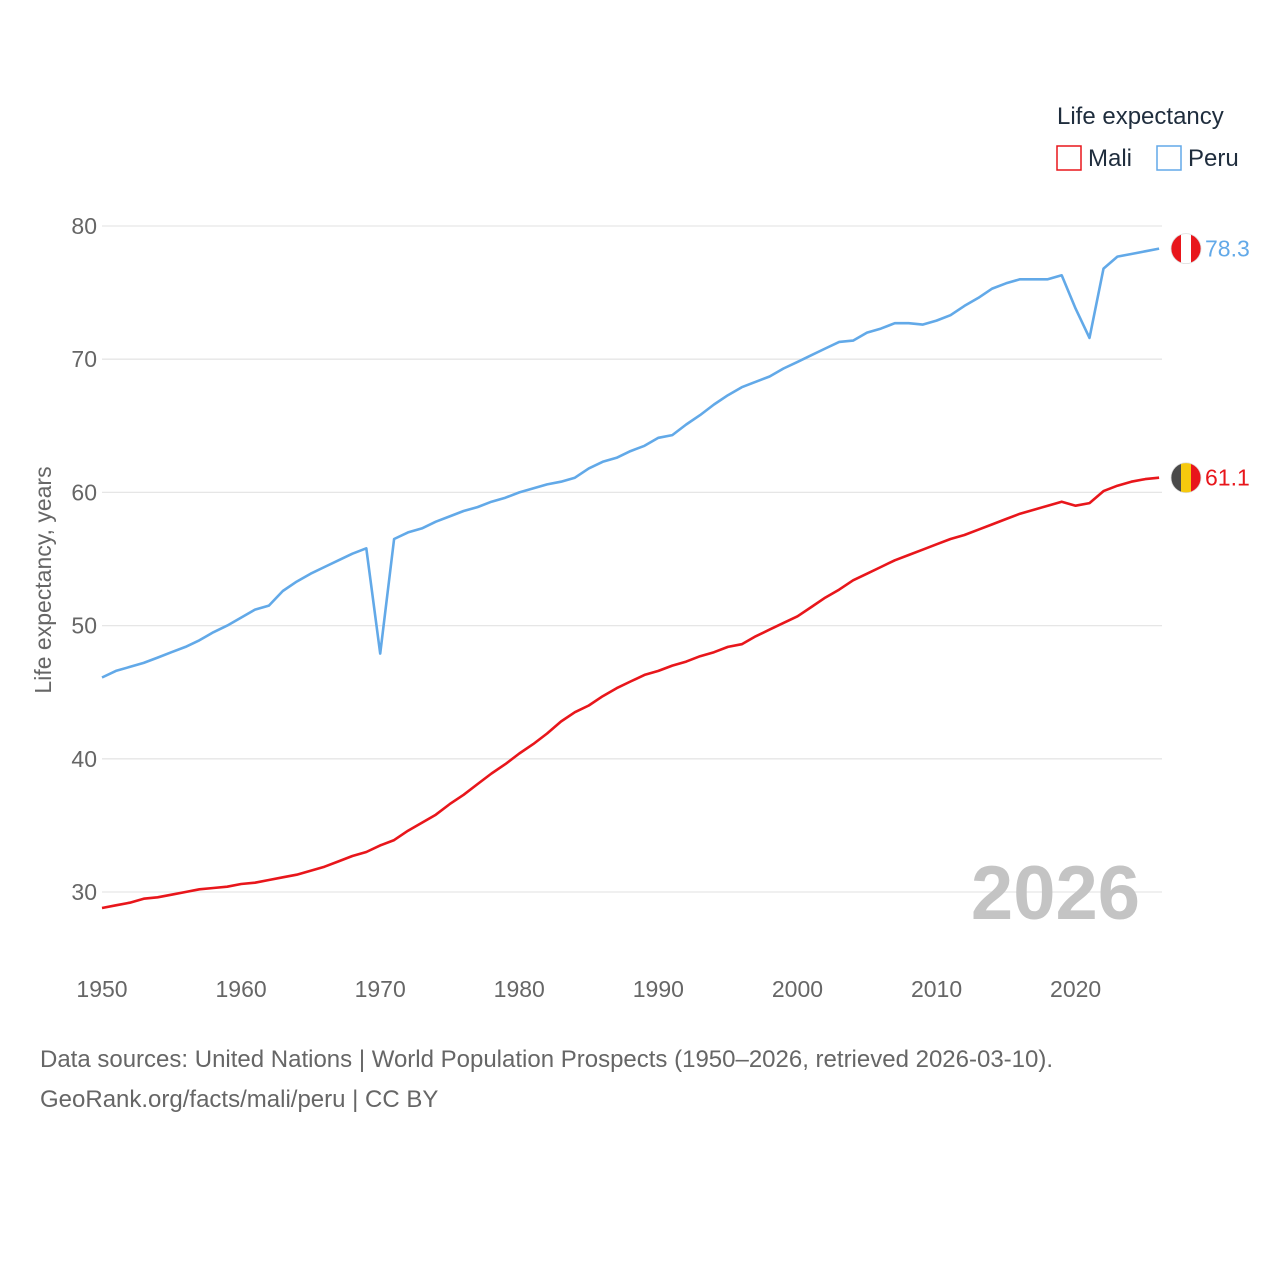 Image resolution: width=1280 pixels, height=1280 pixels. Describe the element at coordinates (1213, 158) in the screenshot. I see `legend-label-peru: Peru` at that location.